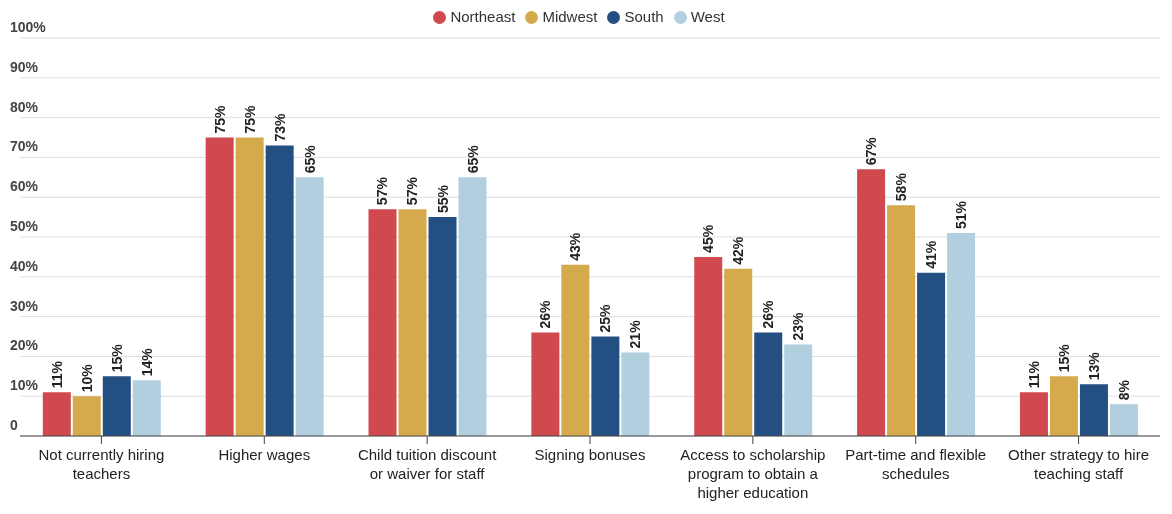  Describe the element at coordinates (24, 106) in the screenshot. I see `y-tick-label: 80%` at that location.